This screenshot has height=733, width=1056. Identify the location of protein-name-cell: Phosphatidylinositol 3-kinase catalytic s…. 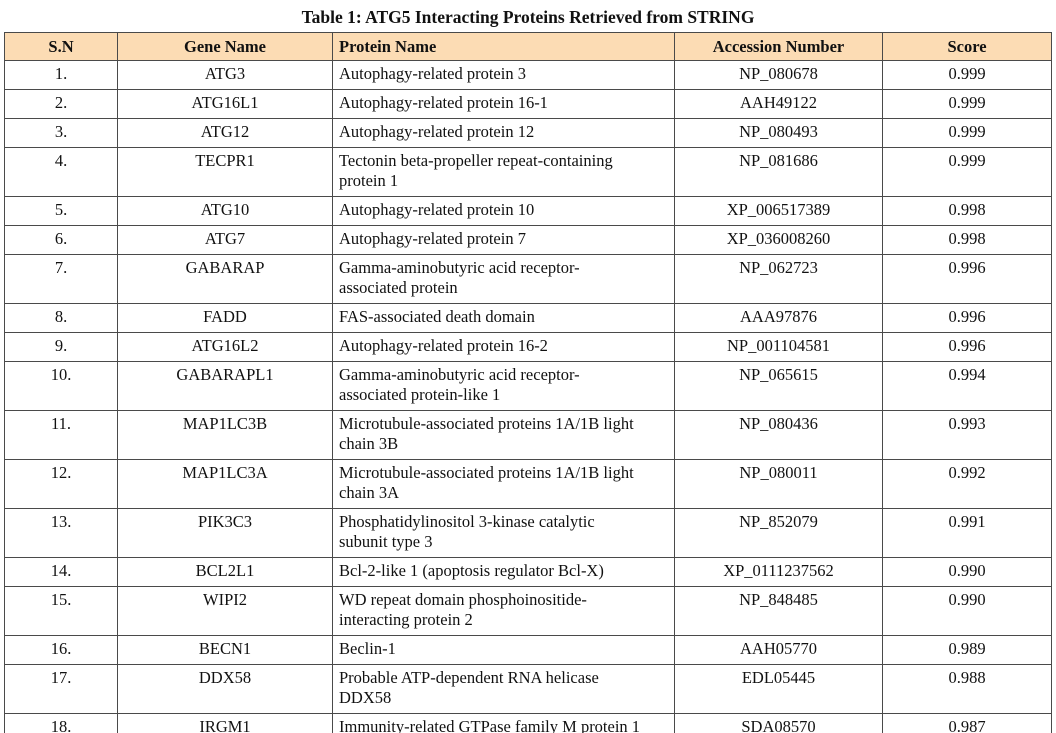
(503, 533).